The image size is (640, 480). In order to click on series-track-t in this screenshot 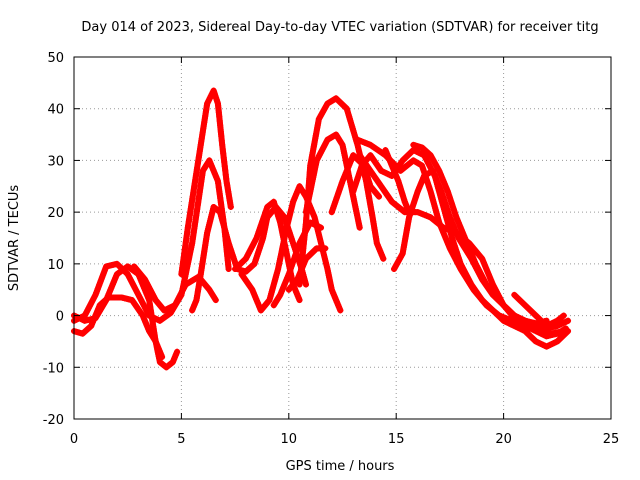, I will do `click(539, 310)`.